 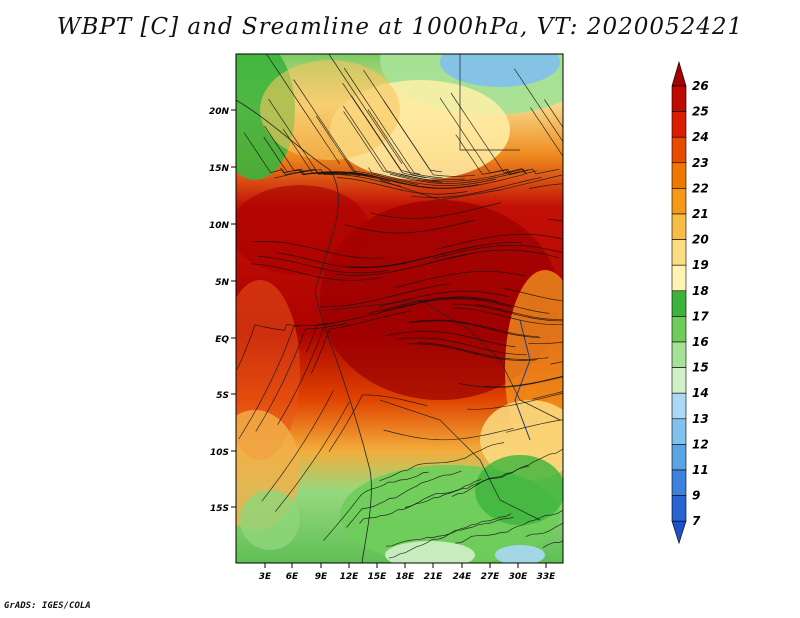 What do you see at coordinates (222, 396) in the screenshot?
I see `lat-label: 5S` at bounding box center [222, 396].